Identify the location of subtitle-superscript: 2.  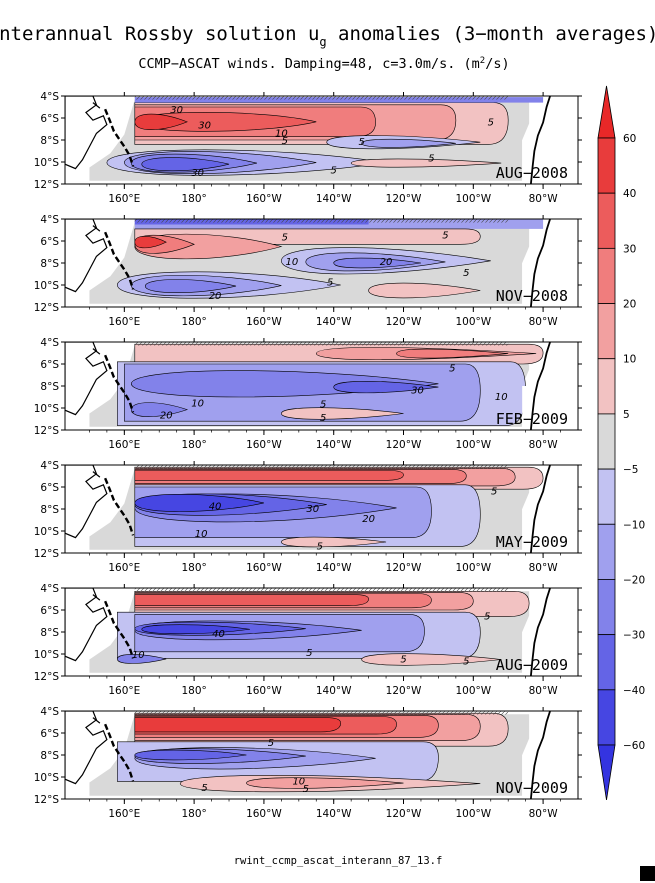
(482, 61).